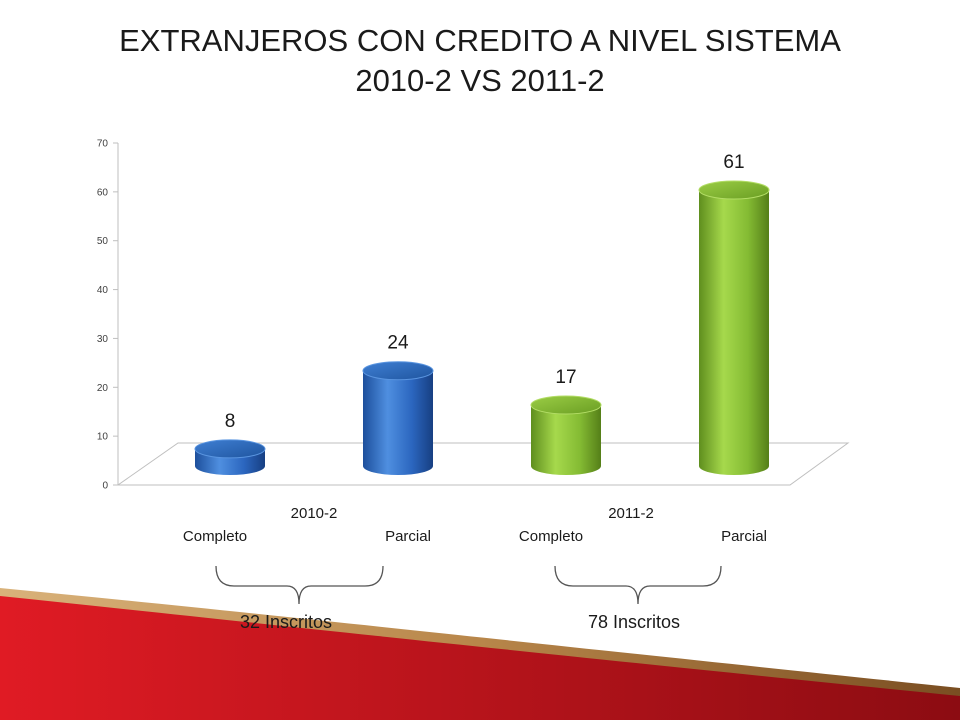 The image size is (960, 720). Describe the element at coordinates (286, 622) in the screenshot. I see `bracket-label: 32 Inscritos` at that location.